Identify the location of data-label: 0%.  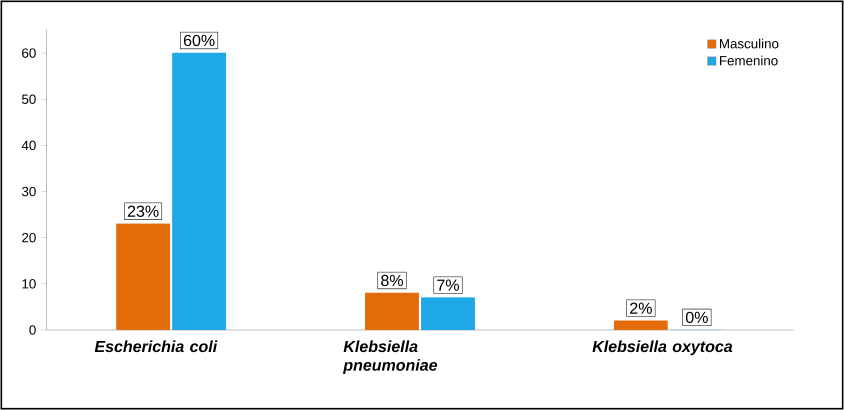
(697, 318).